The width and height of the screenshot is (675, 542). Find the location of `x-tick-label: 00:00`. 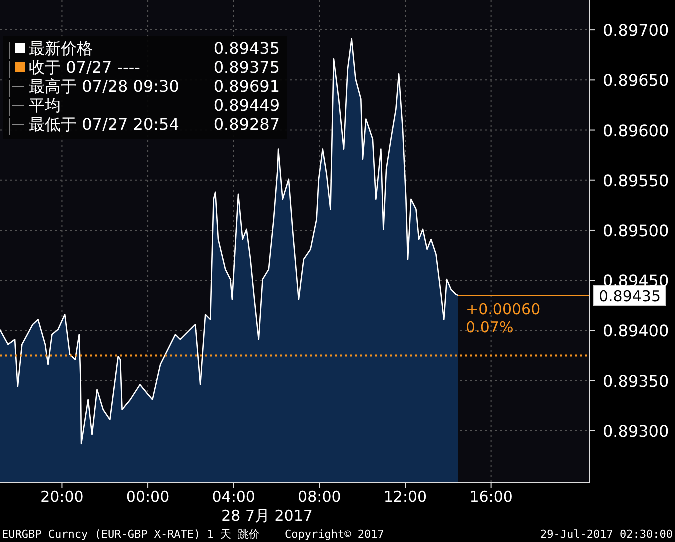

x-tick-label: 00:00 is located at coordinates (148, 497).